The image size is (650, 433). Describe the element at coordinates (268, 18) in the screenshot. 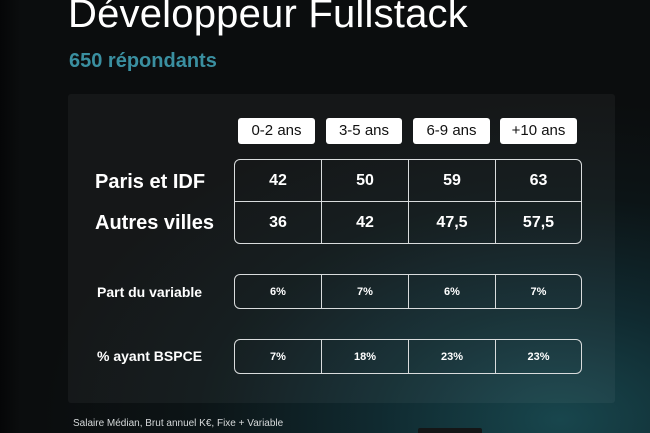

I see `page-title: Développeur Fullstack` at that location.